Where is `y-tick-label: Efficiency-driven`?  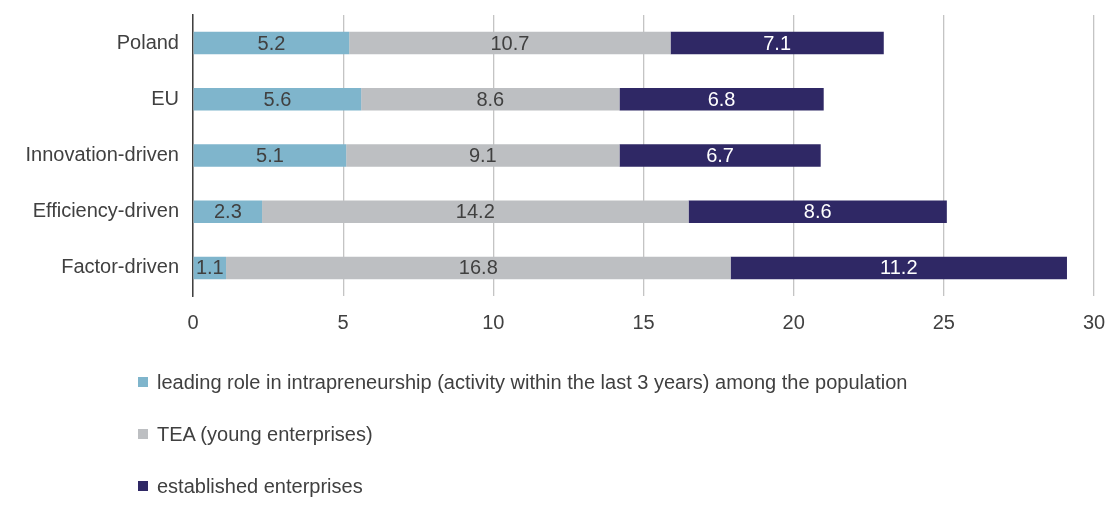 y-tick-label: Efficiency-driven is located at coordinates (105, 210).